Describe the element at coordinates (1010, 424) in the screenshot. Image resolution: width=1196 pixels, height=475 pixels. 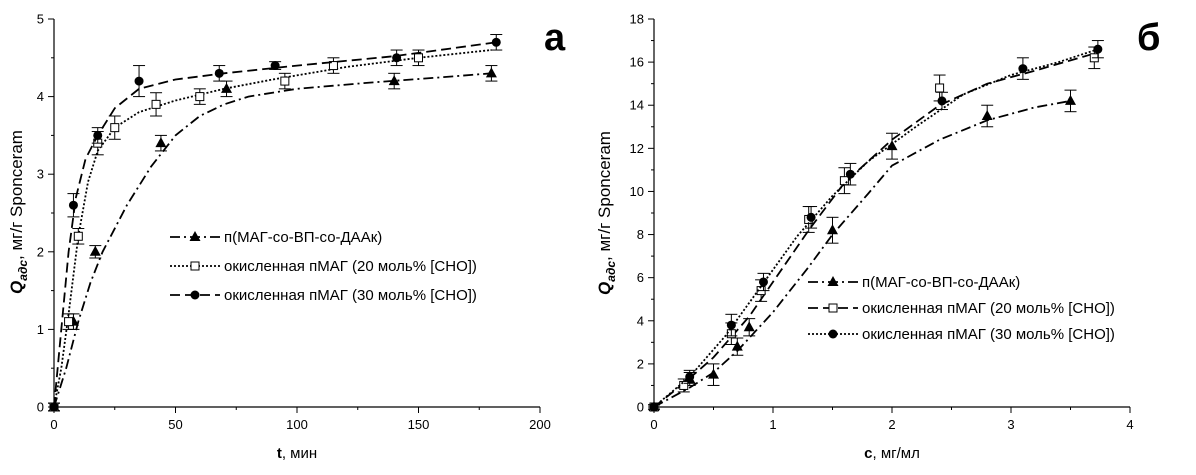
I see `x-tick-label: 3` at that location.